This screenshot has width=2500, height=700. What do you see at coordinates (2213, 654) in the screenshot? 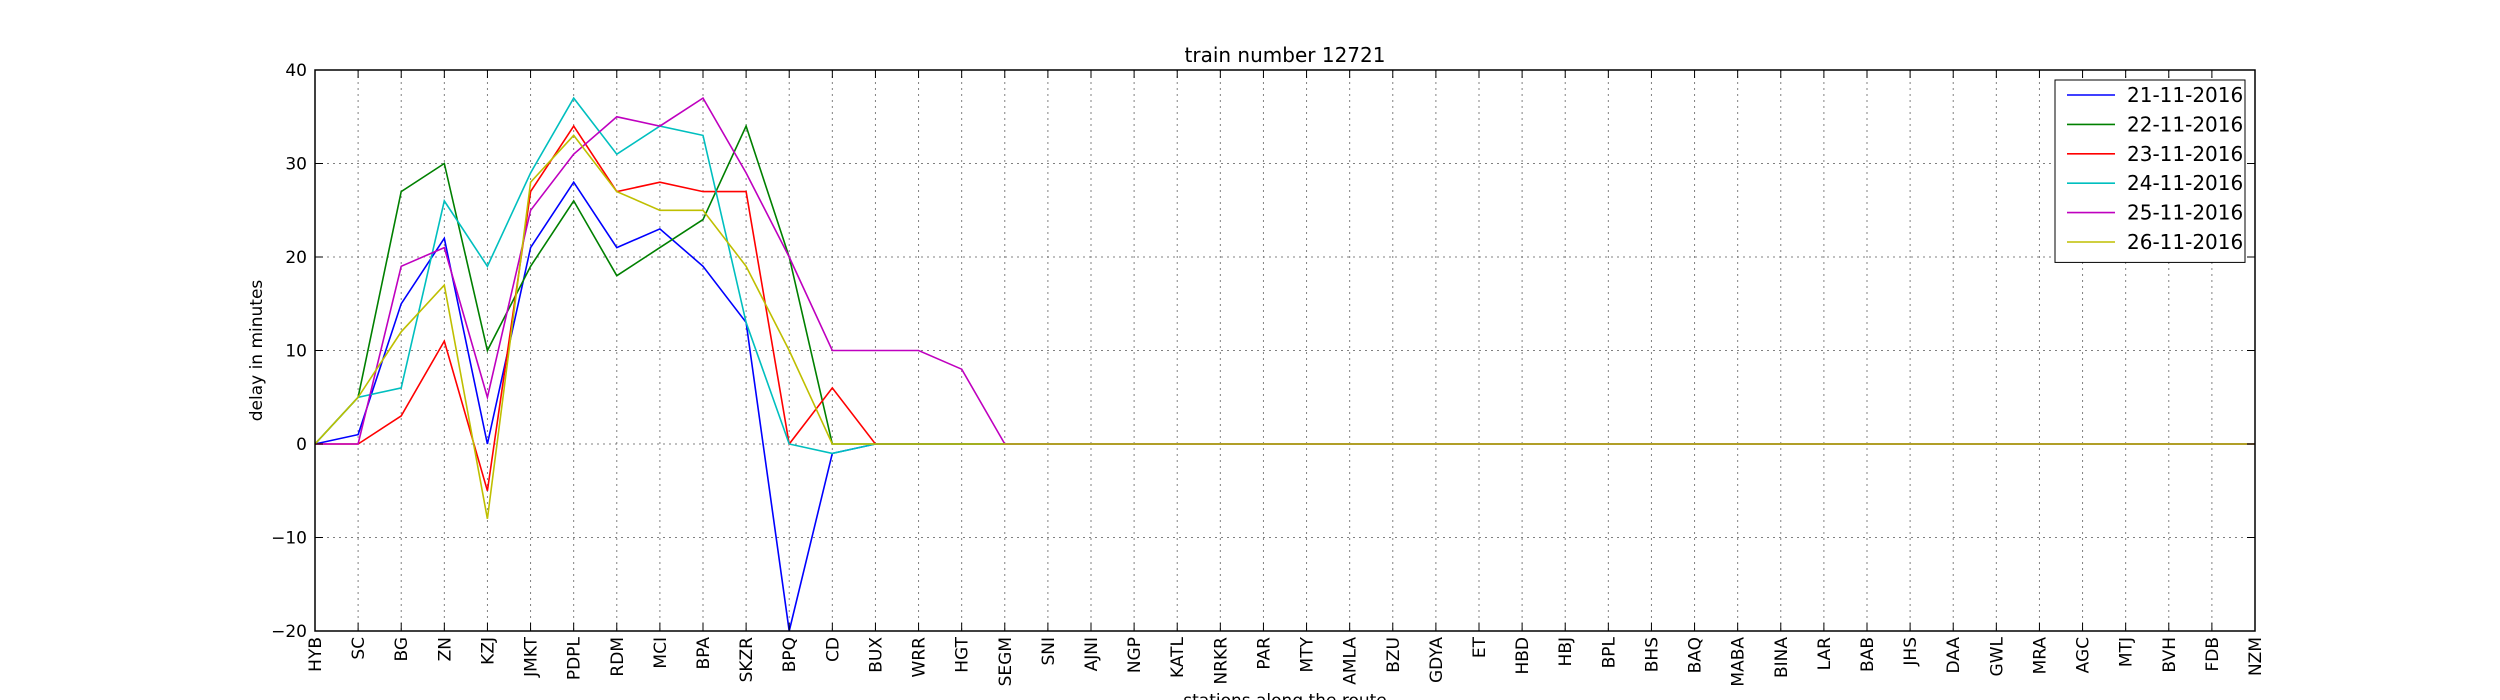
I see `x-tick-label: FDB` at bounding box center [2213, 654].